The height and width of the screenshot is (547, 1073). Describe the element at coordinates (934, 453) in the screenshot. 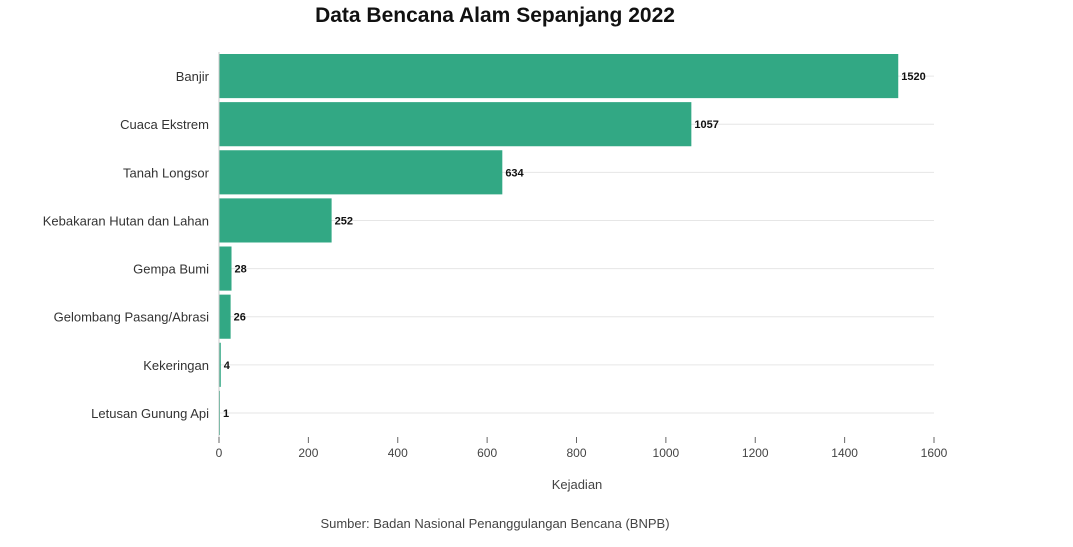

I see `x-tick-label: 1600` at that location.